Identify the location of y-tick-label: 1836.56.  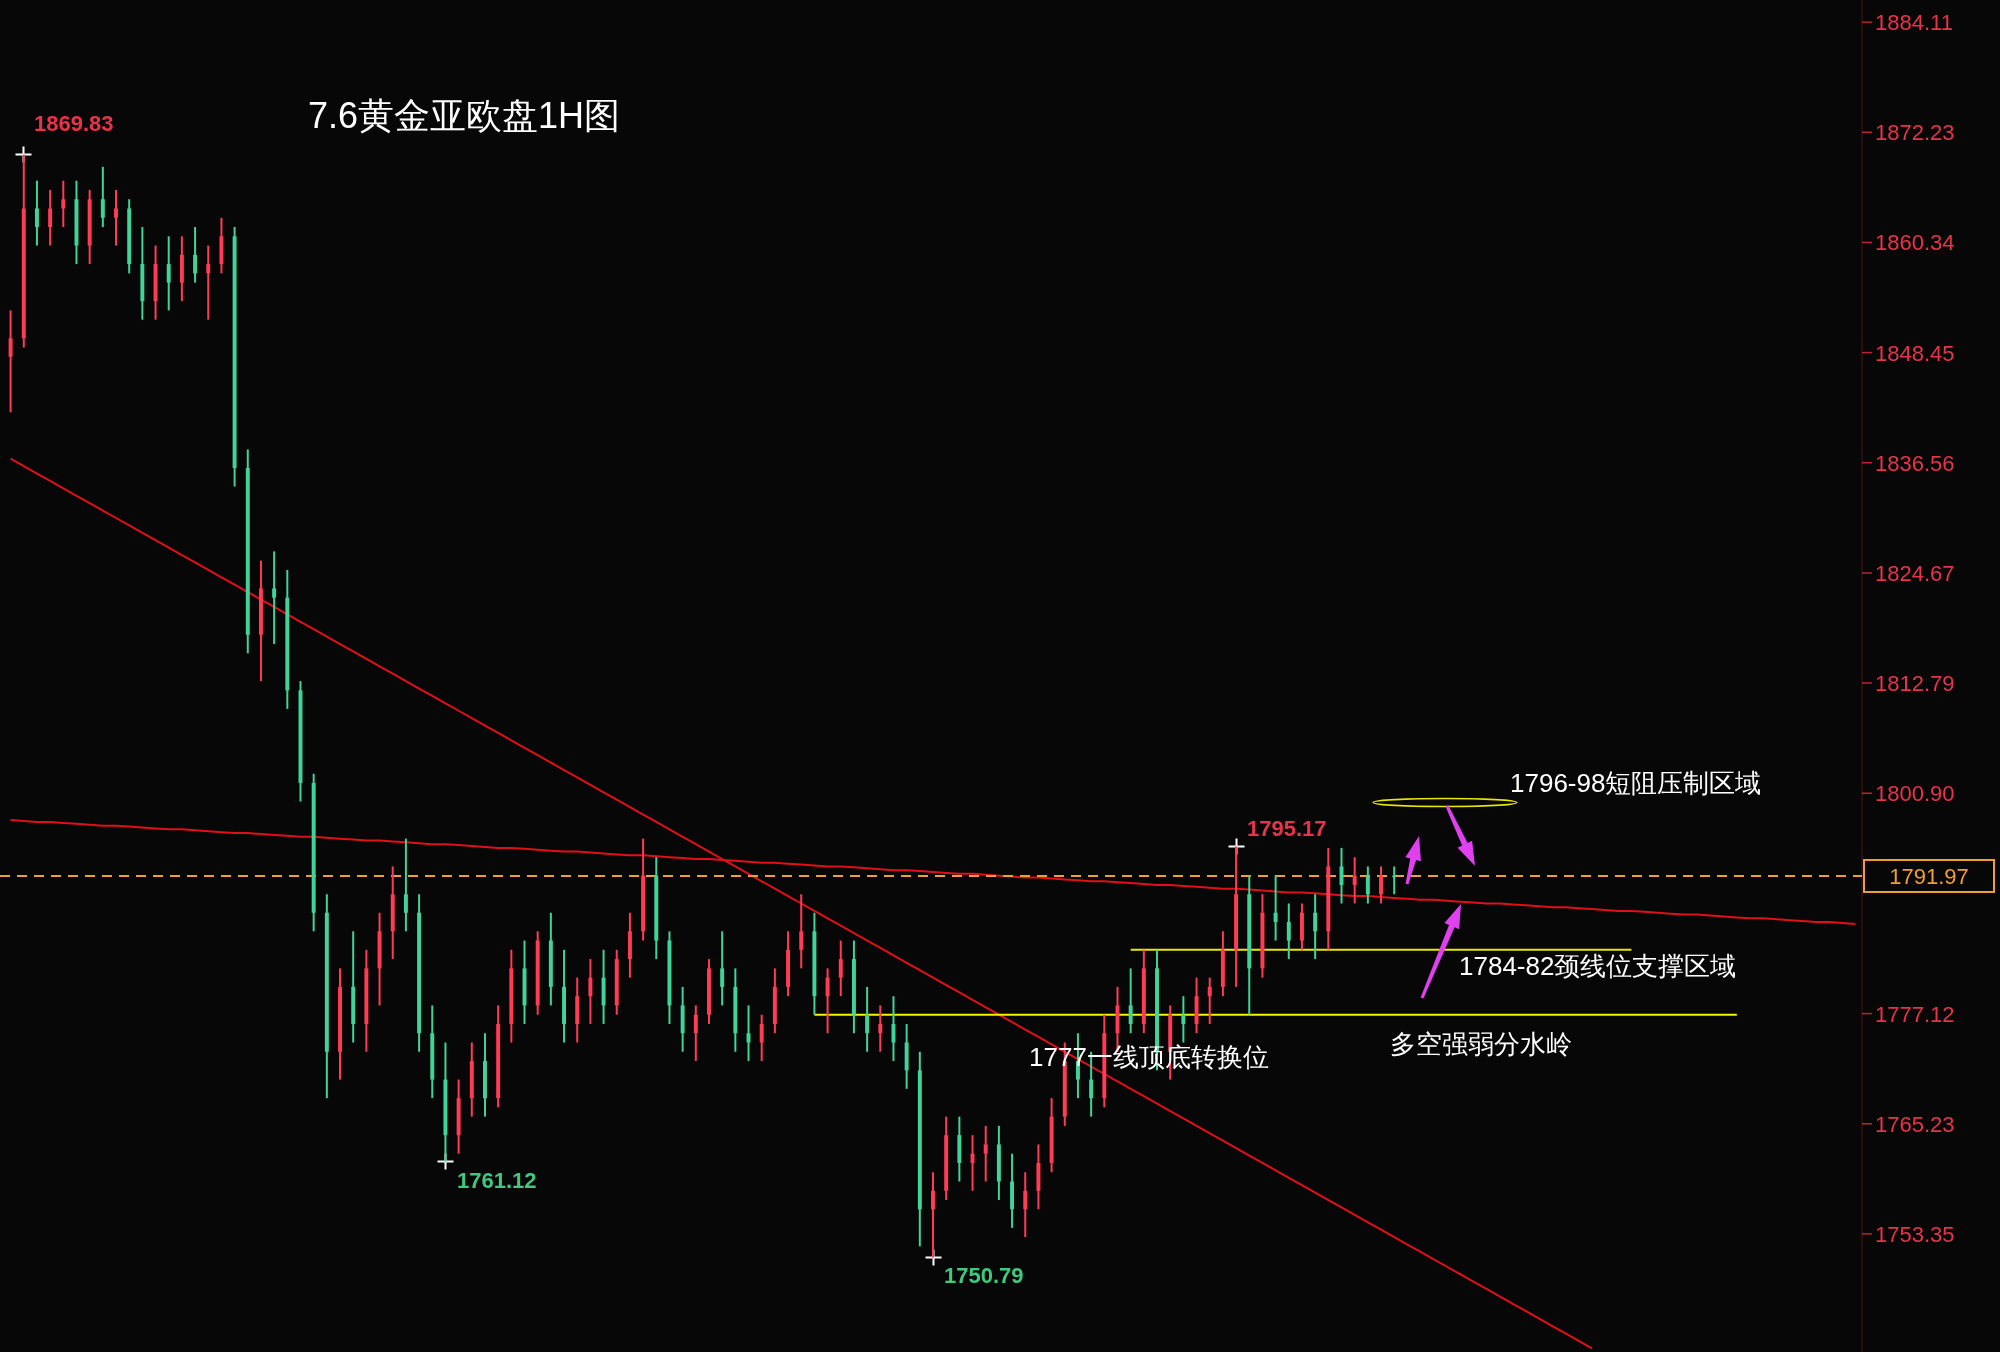
(1915, 463).